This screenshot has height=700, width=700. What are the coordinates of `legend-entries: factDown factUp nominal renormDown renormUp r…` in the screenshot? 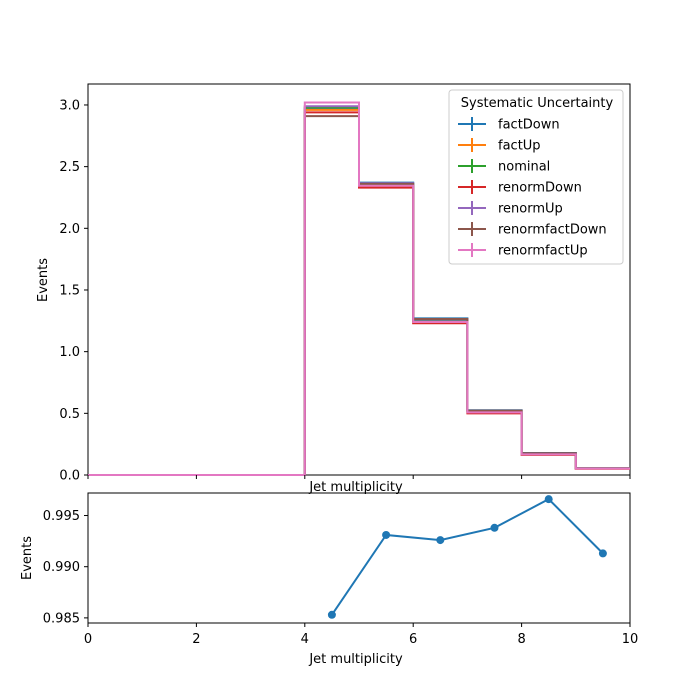 It's located at (532, 188).